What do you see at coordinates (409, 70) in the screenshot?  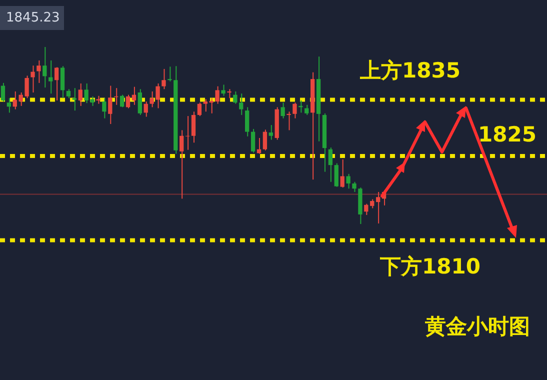 I see `annotation: 上方1835` at bounding box center [409, 70].